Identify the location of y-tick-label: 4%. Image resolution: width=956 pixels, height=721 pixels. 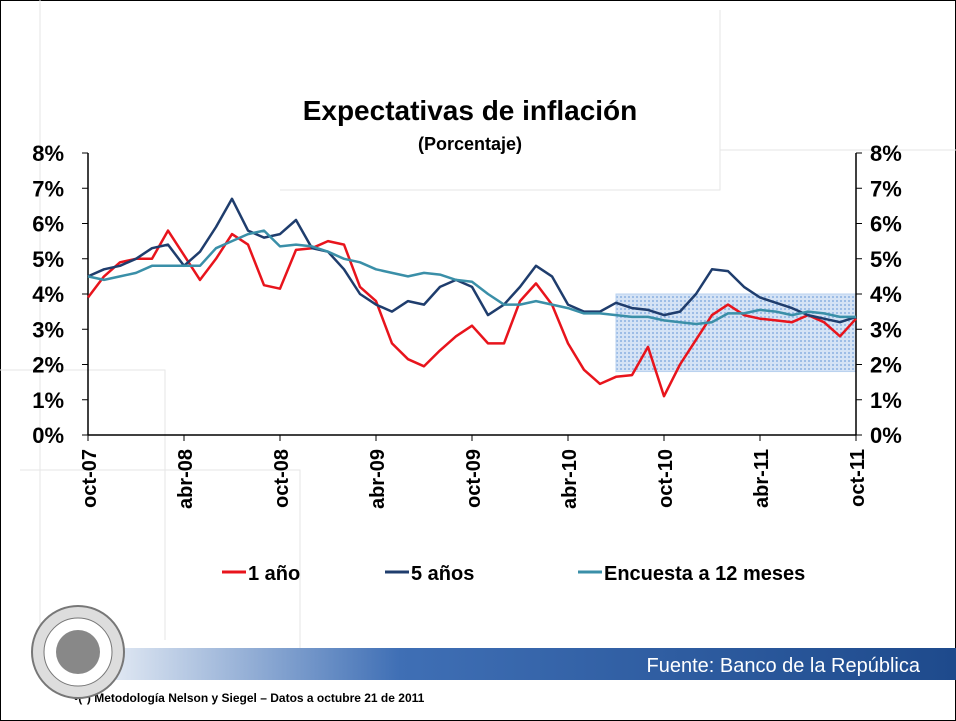
(48, 294).